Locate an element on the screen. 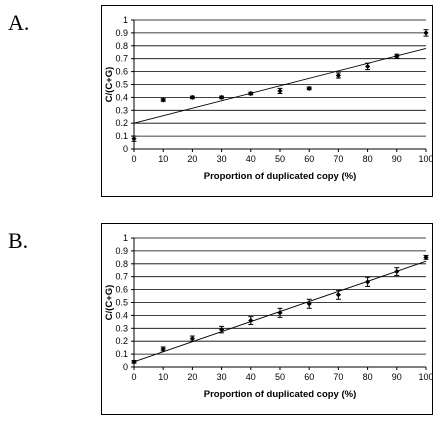  panel-letter-a: A. is located at coordinates (19, 22).